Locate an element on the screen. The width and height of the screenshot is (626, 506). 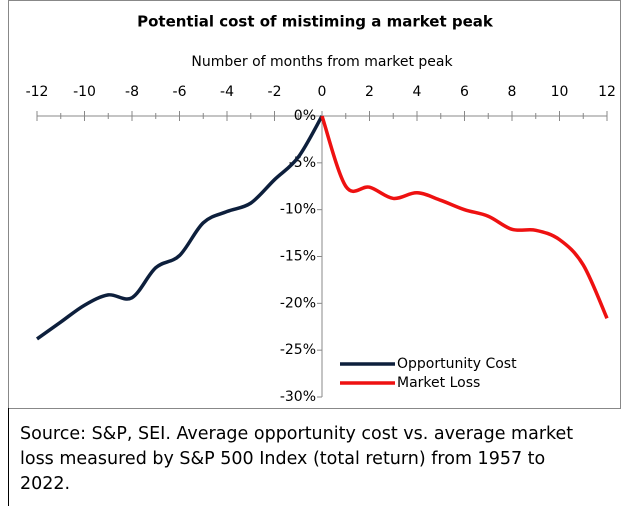
x-tick-label: -2 is located at coordinates (275, 92).